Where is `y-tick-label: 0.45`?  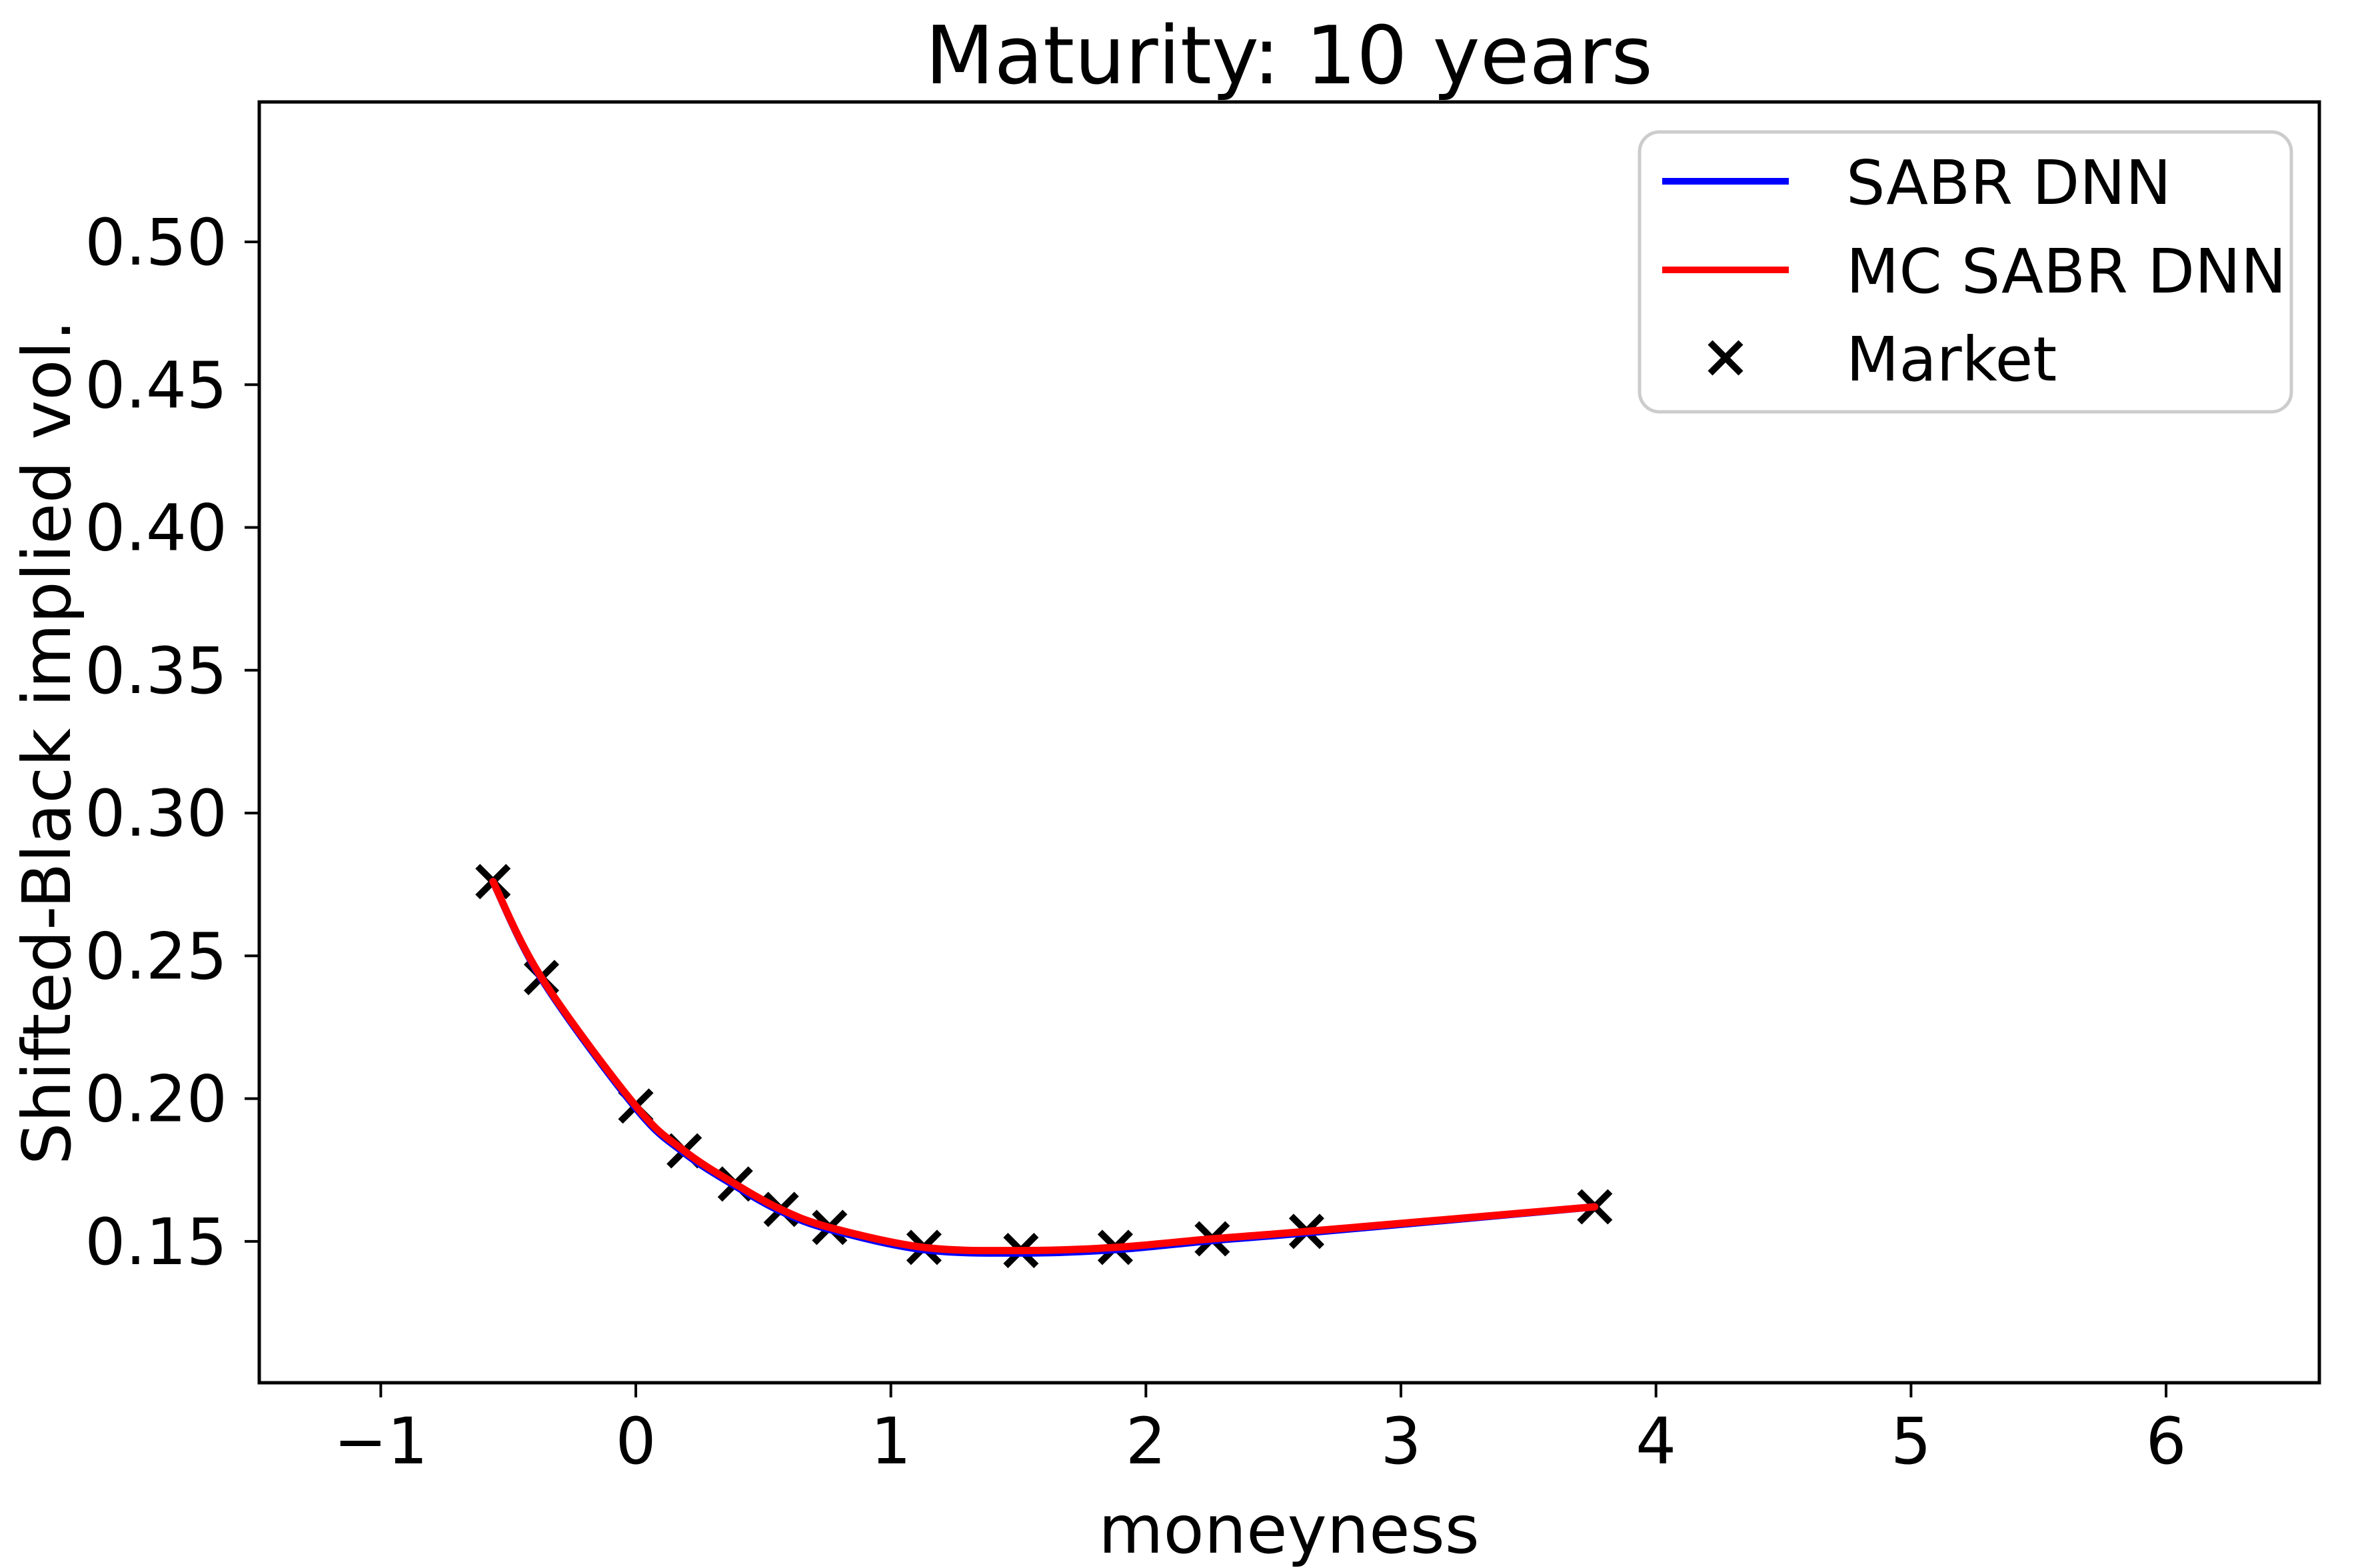 y-tick-label: 0.45 is located at coordinates (156, 385).